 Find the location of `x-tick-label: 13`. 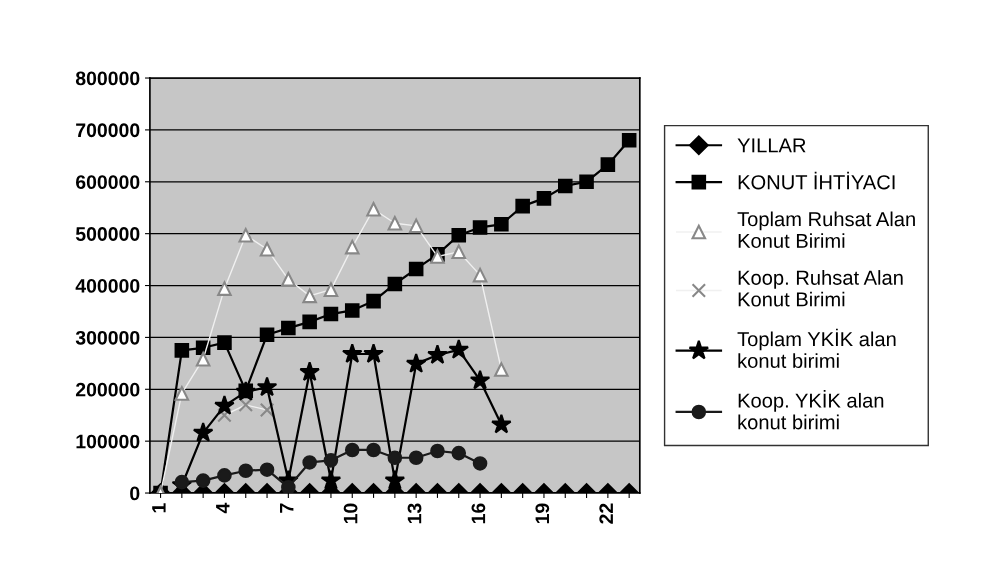

x-tick-label: 13 is located at coordinates (414, 513).